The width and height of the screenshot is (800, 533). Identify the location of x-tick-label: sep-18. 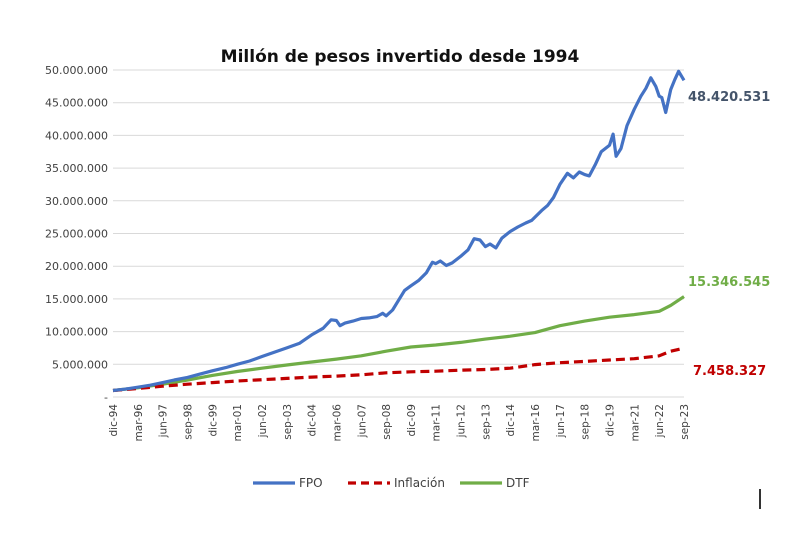
(586, 422).